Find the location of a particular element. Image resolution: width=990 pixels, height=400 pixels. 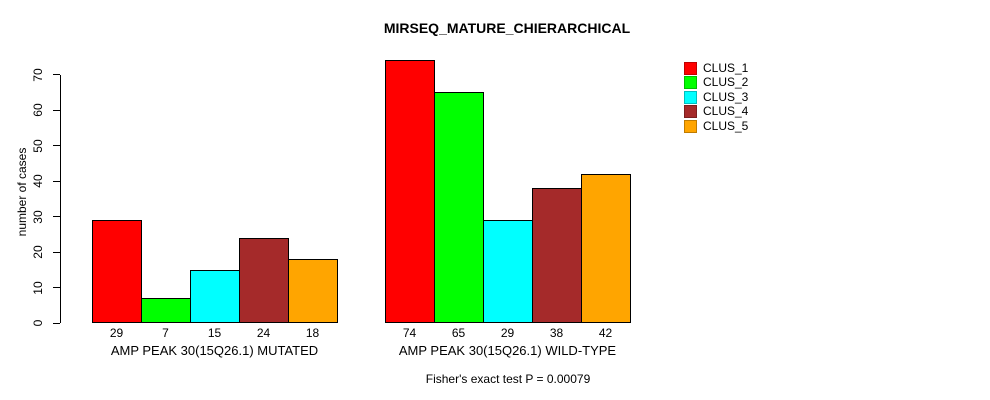

bar-clus_2-group1 is located at coordinates (166, 310).